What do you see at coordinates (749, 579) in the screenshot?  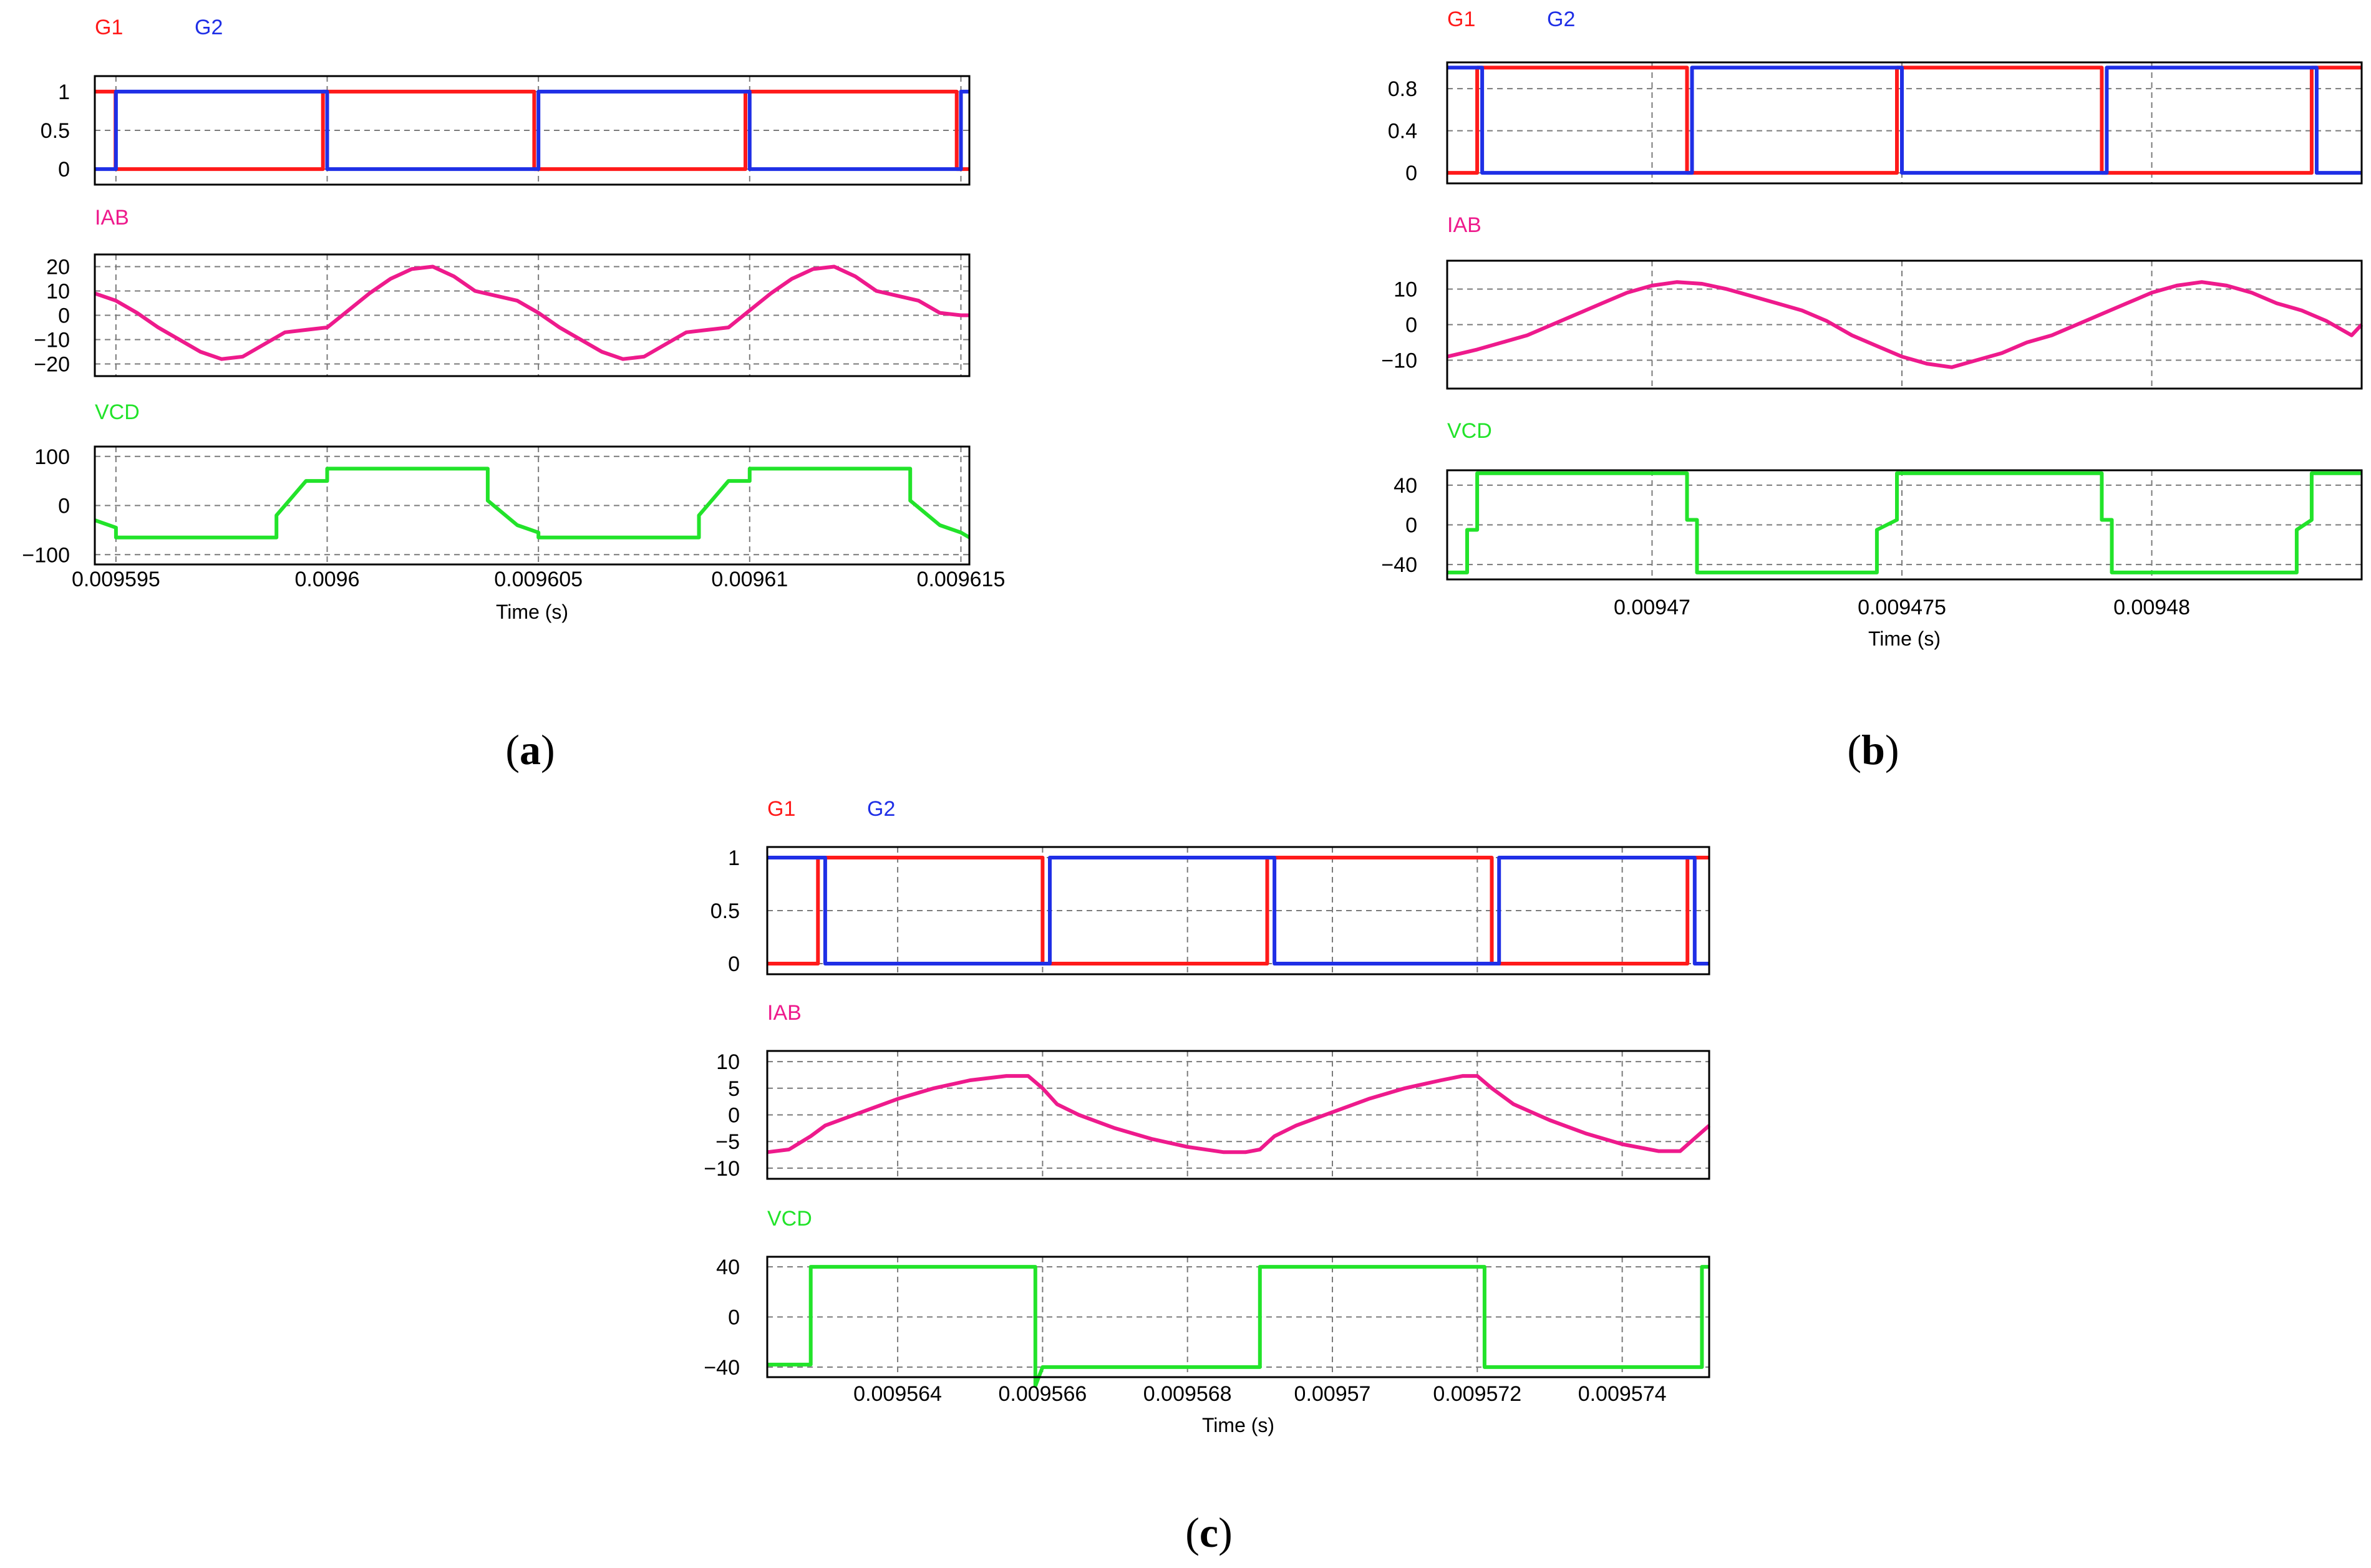 I see `x-tick-label: 0.00961` at bounding box center [749, 579].